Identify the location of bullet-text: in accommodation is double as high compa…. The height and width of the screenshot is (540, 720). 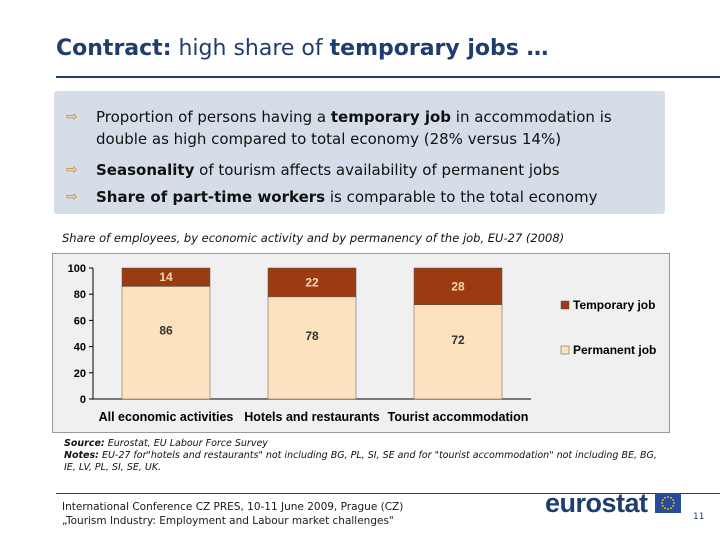
(354, 128).